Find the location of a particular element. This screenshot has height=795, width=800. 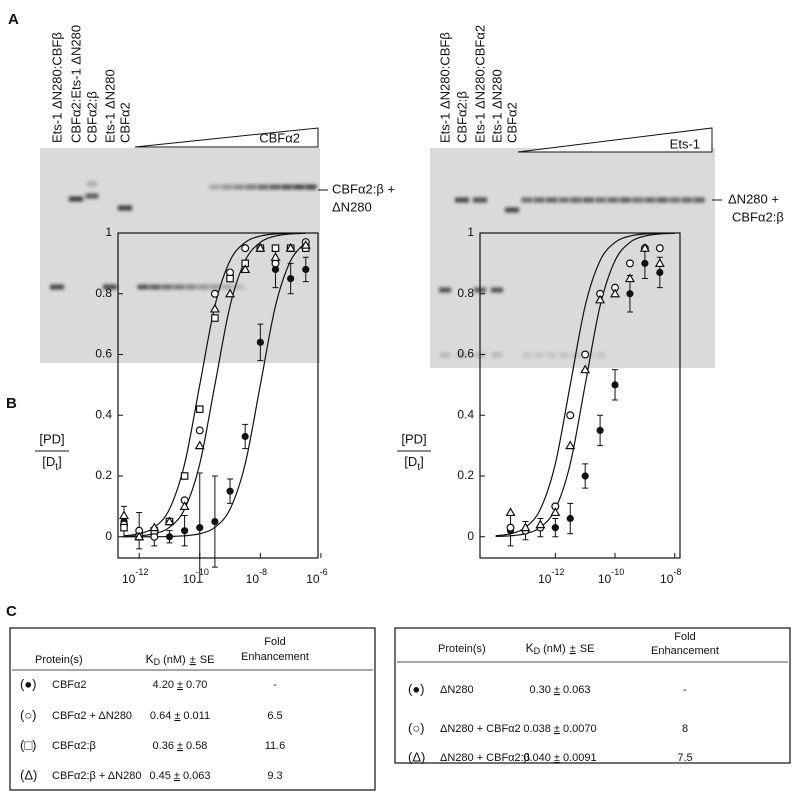

x-tick-label: 10⁻⁸ is located at coordinates (670, 576).